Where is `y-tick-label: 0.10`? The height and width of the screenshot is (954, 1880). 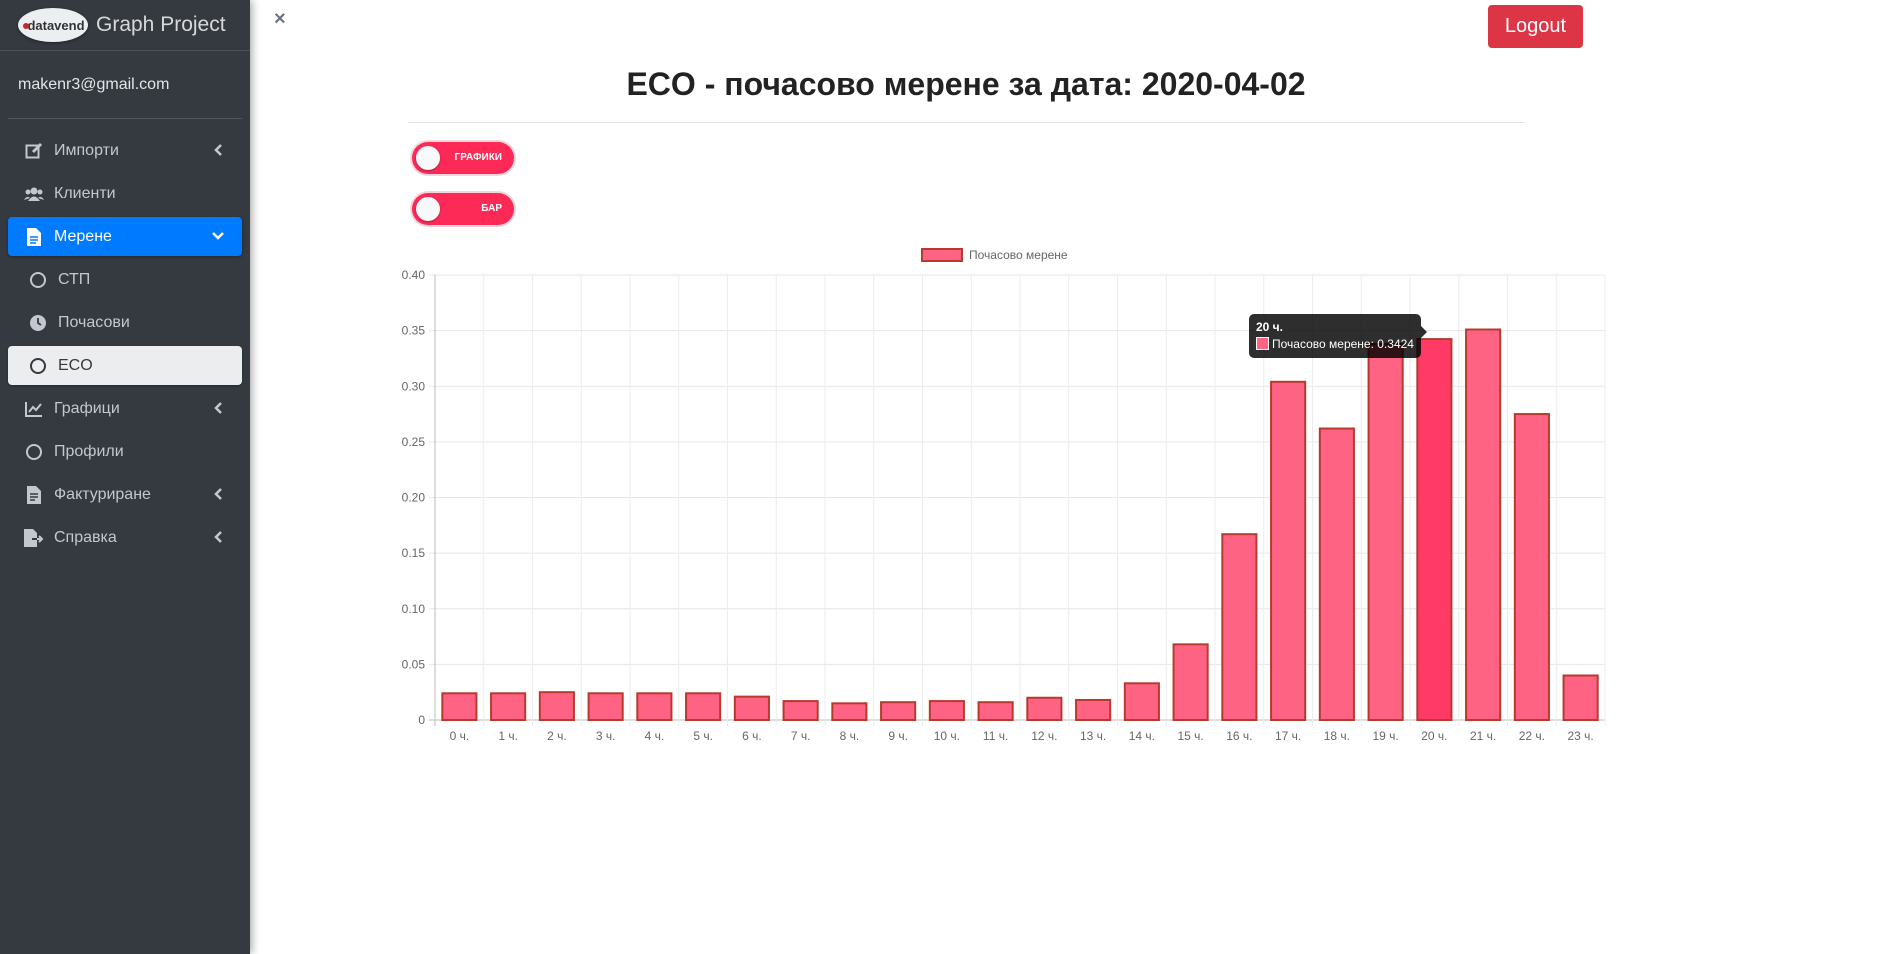
y-tick-label: 0.10 is located at coordinates (414, 609).